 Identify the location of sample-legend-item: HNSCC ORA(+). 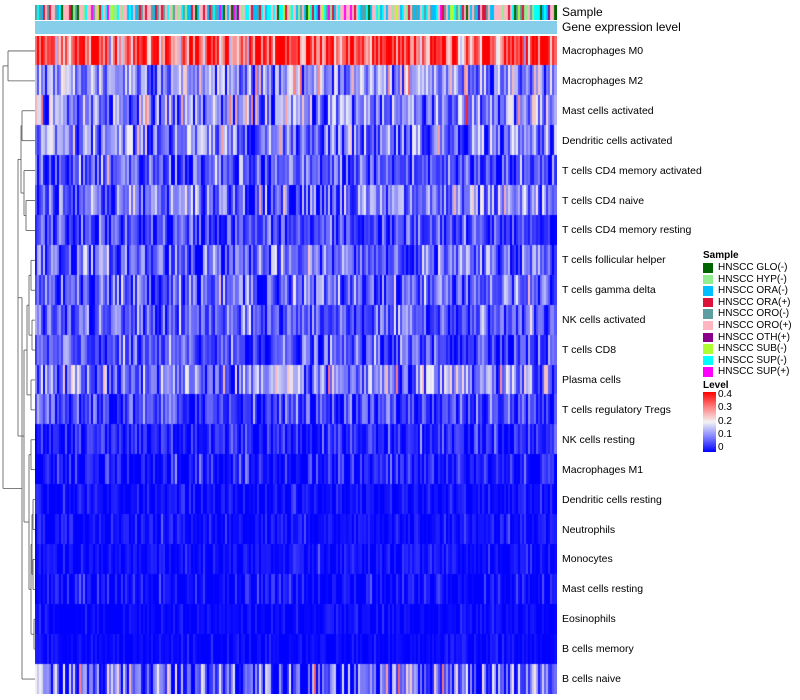
(750, 303).